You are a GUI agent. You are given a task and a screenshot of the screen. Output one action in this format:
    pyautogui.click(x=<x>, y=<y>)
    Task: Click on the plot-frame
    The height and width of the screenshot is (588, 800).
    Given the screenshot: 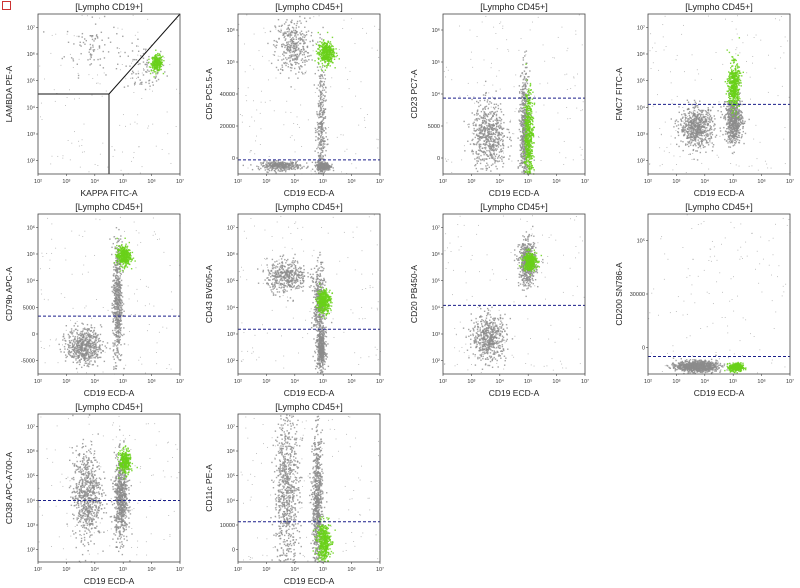 What is the action you would take?
    pyautogui.click(x=514, y=94)
    